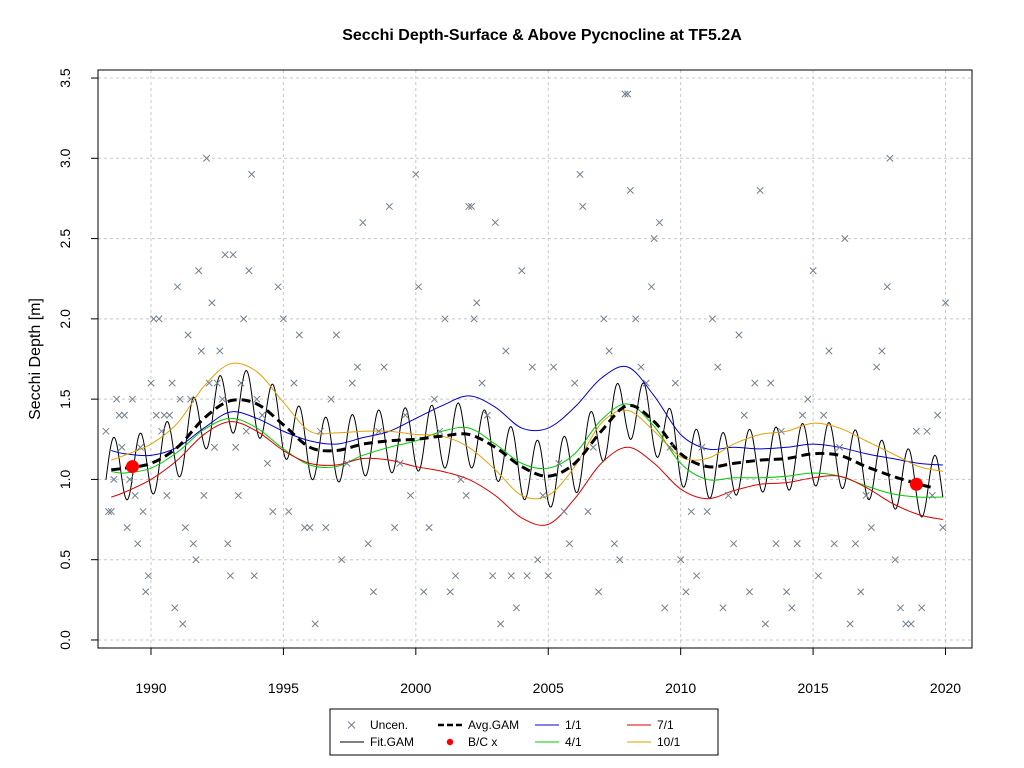  I want to click on legend-label: 7/1, so click(665, 725).